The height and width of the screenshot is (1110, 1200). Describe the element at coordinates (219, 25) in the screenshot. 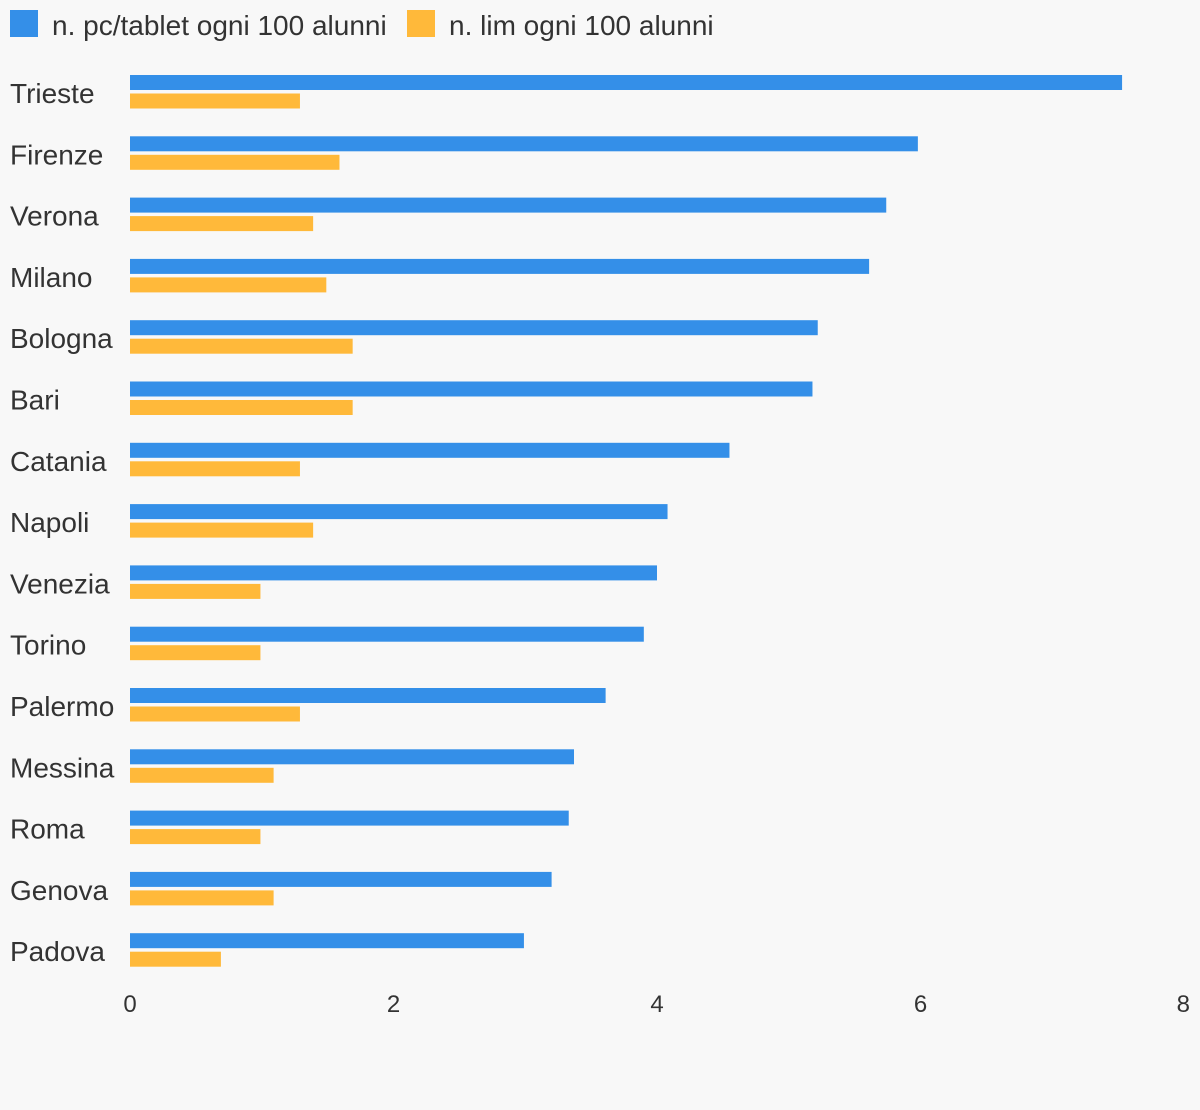

I see `legend-label: n. pc/tablet ogni 100 alunni` at that location.